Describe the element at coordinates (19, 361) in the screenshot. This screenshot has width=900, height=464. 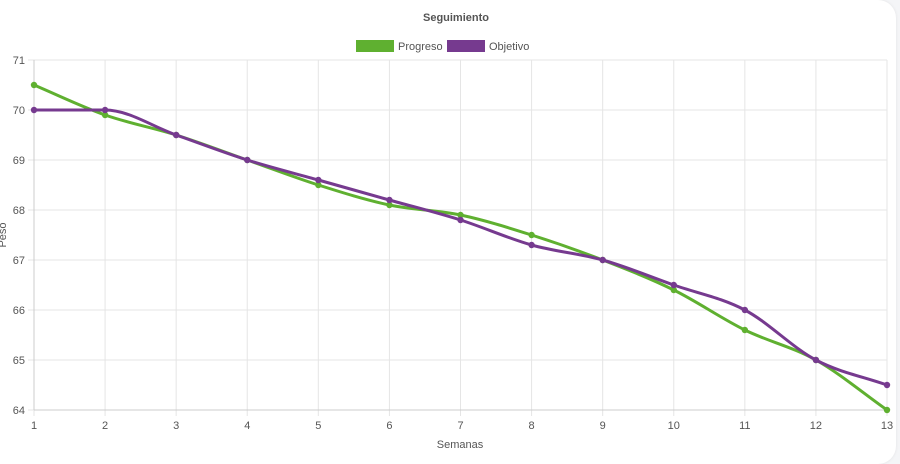
I see `y-tick-label: 65` at that location.